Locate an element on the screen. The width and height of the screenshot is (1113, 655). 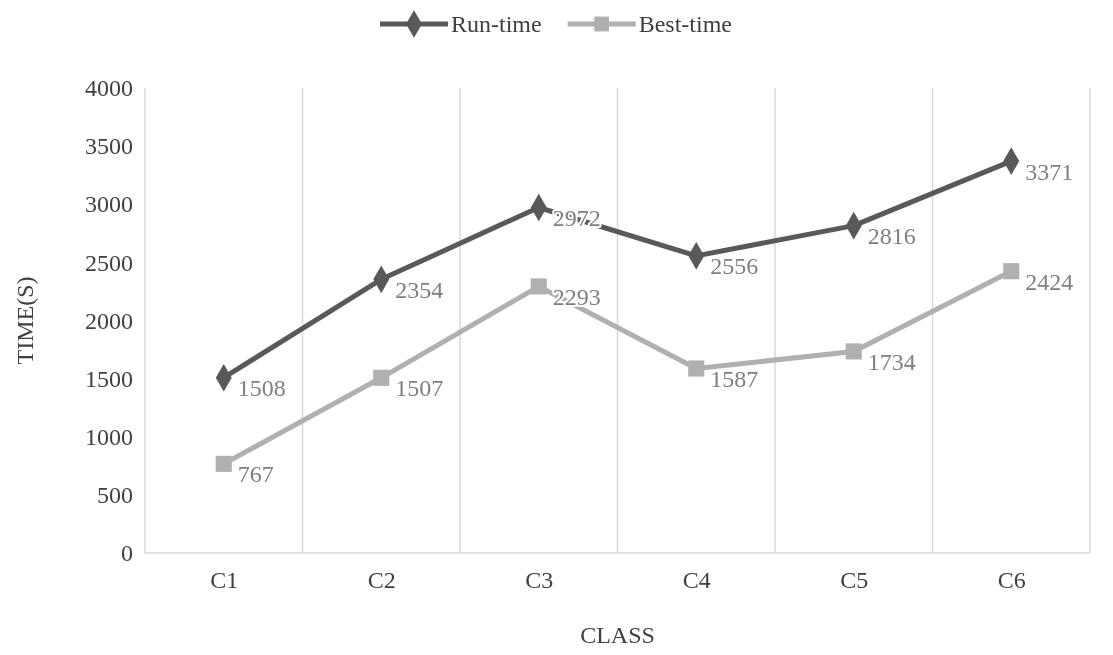
y-axis-title: TIME(S) is located at coordinates (25, 320).